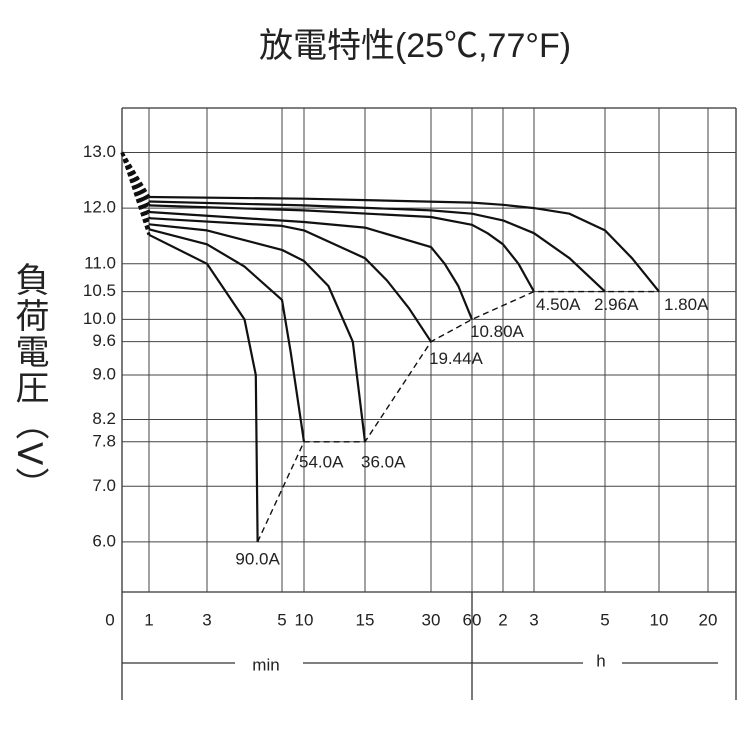 The height and width of the screenshot is (750, 750). I want to click on series-label: 36.0A, so click(383, 461).